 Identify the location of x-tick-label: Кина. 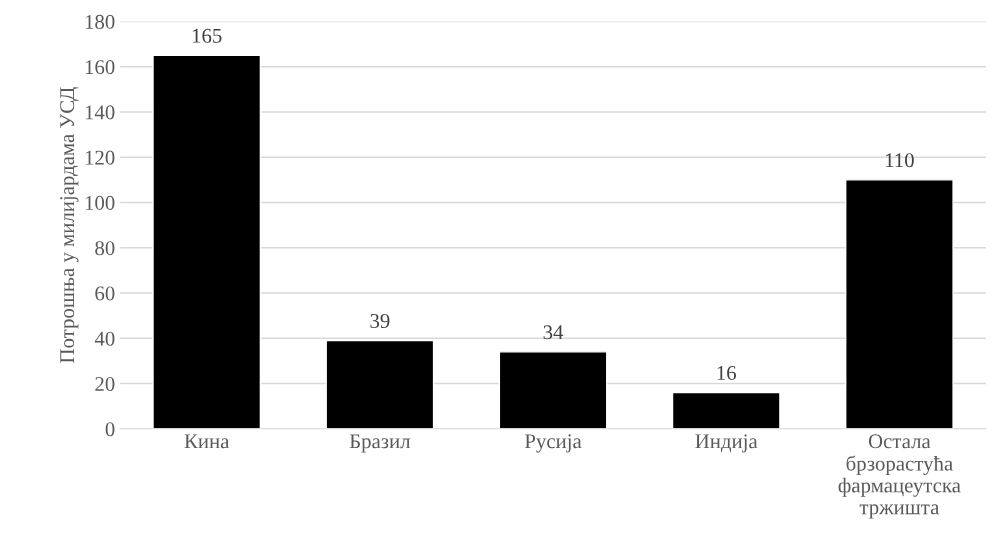
(207, 441).